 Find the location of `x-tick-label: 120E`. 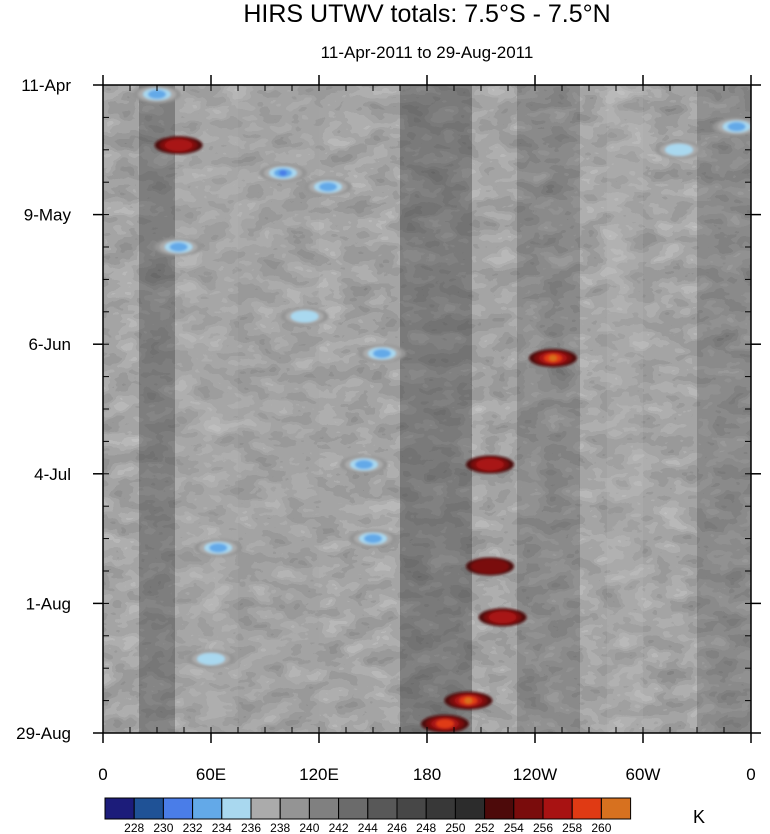

x-tick-label: 120E is located at coordinates (319, 774).